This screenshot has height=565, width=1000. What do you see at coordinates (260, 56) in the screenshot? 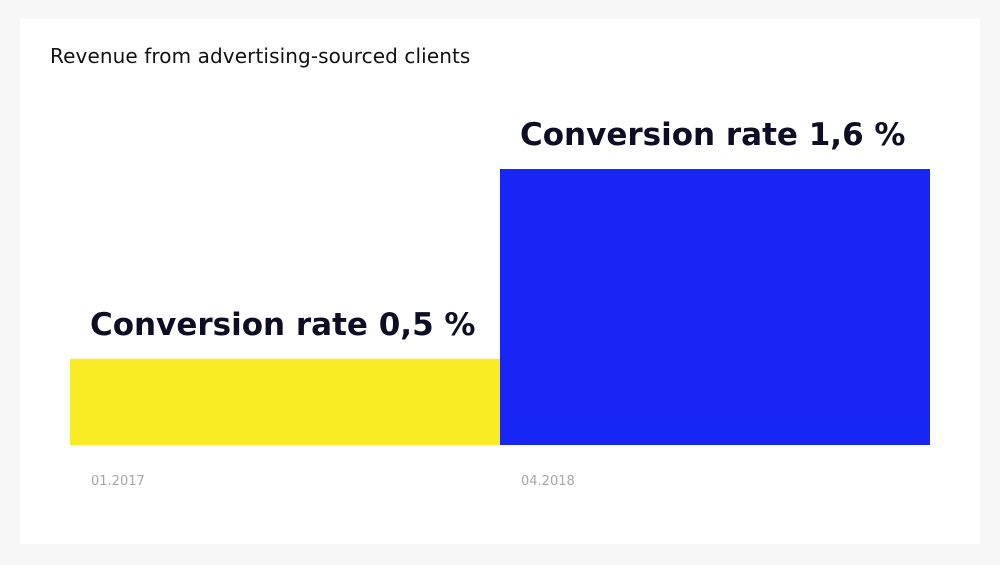
I see `chart-title: Revenue from advertising-sourced clients` at bounding box center [260, 56].